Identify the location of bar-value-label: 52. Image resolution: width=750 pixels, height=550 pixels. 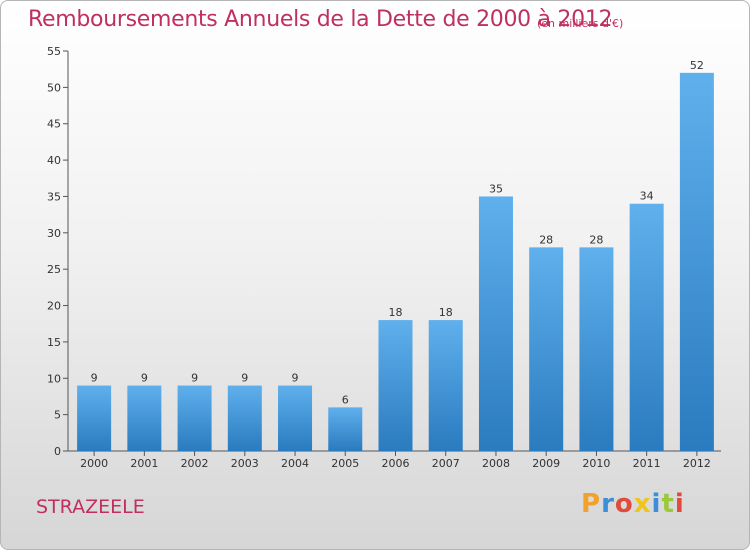
(697, 65).